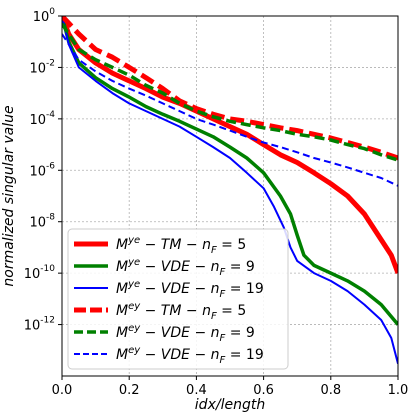  I want to click on x-axis-label: idx/length, so click(230, 405).